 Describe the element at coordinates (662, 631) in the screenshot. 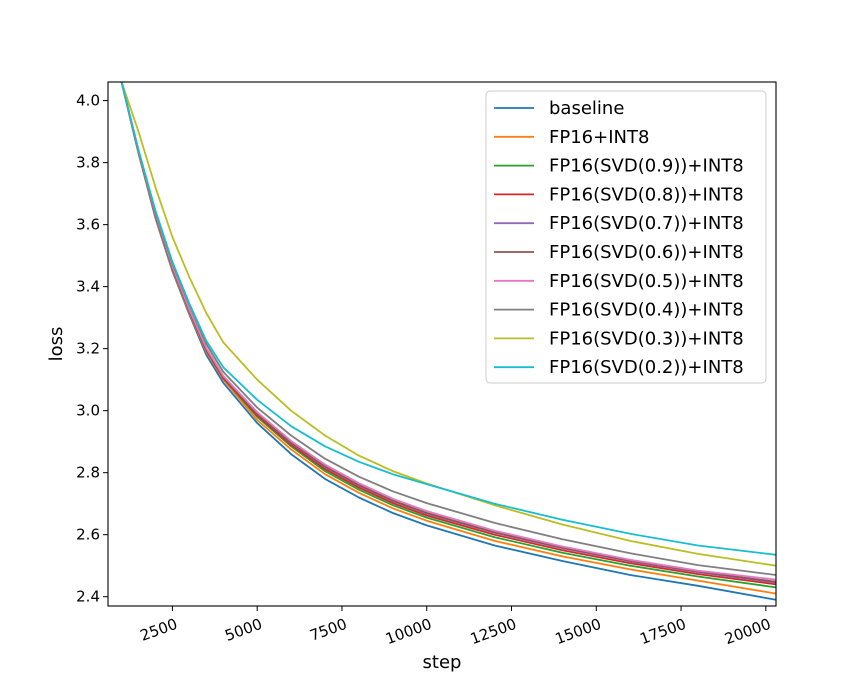

I see `x-tick-label: 17500` at that location.